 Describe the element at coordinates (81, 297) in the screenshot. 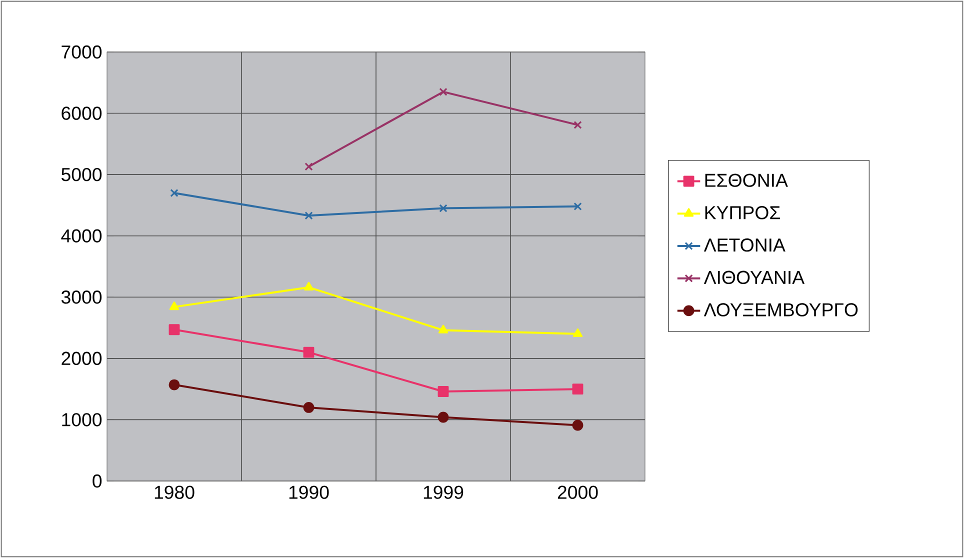

I see `y-tick-label: 3000` at that location.